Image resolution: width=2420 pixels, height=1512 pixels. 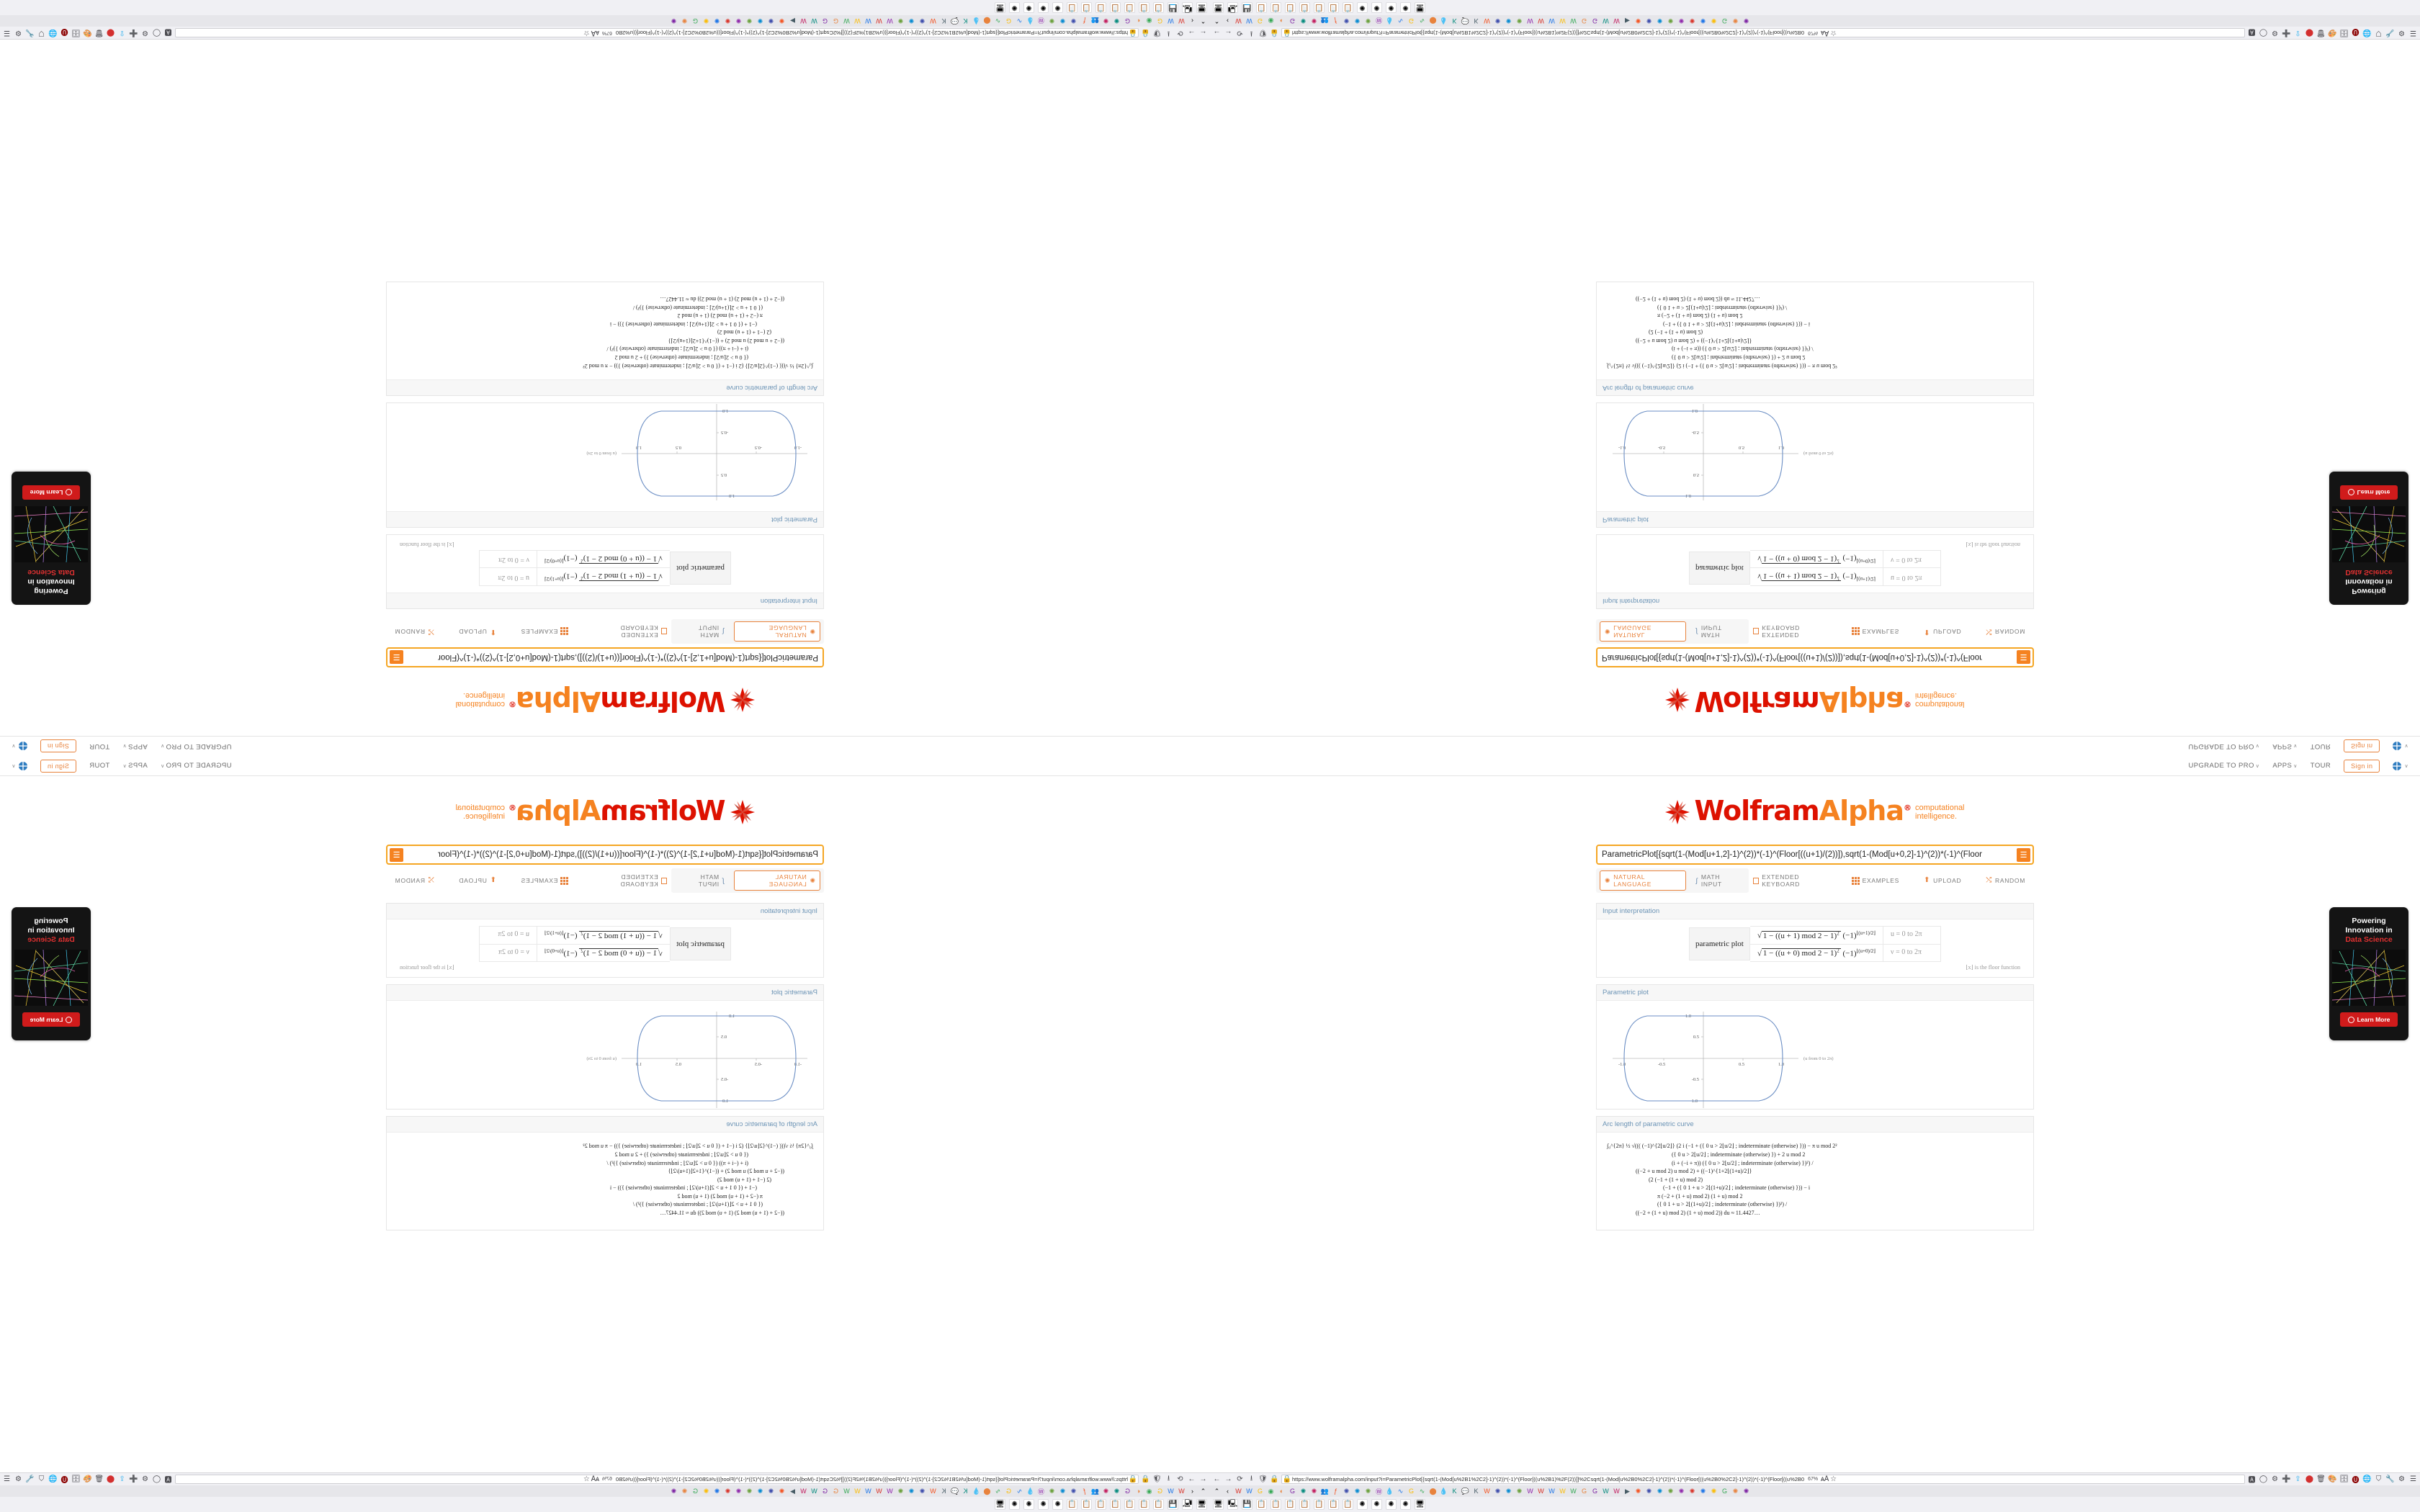 I want to click on scroll-tabs-left-icon: ‹, so click(x=1228, y=20).